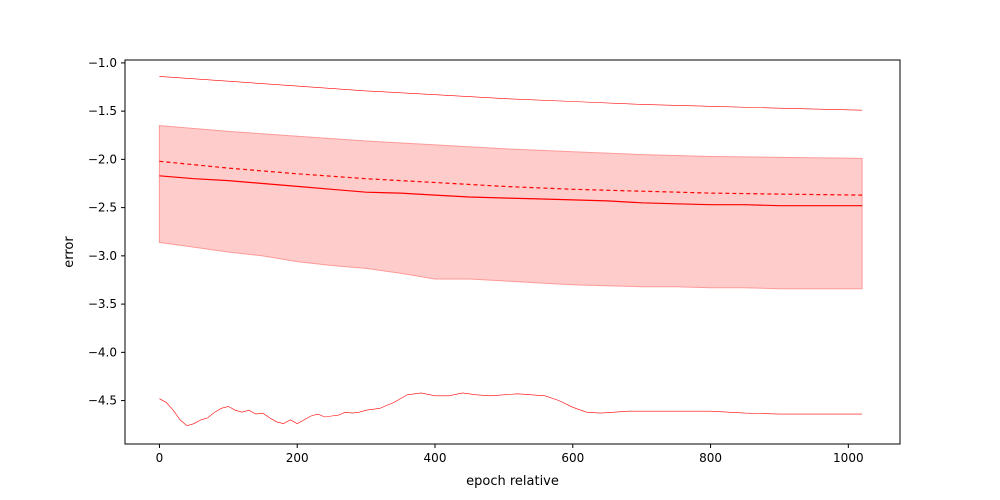 This screenshot has height=500, width=1000. Describe the element at coordinates (511, 191) in the screenshot. I see `series-line-mean` at that location.